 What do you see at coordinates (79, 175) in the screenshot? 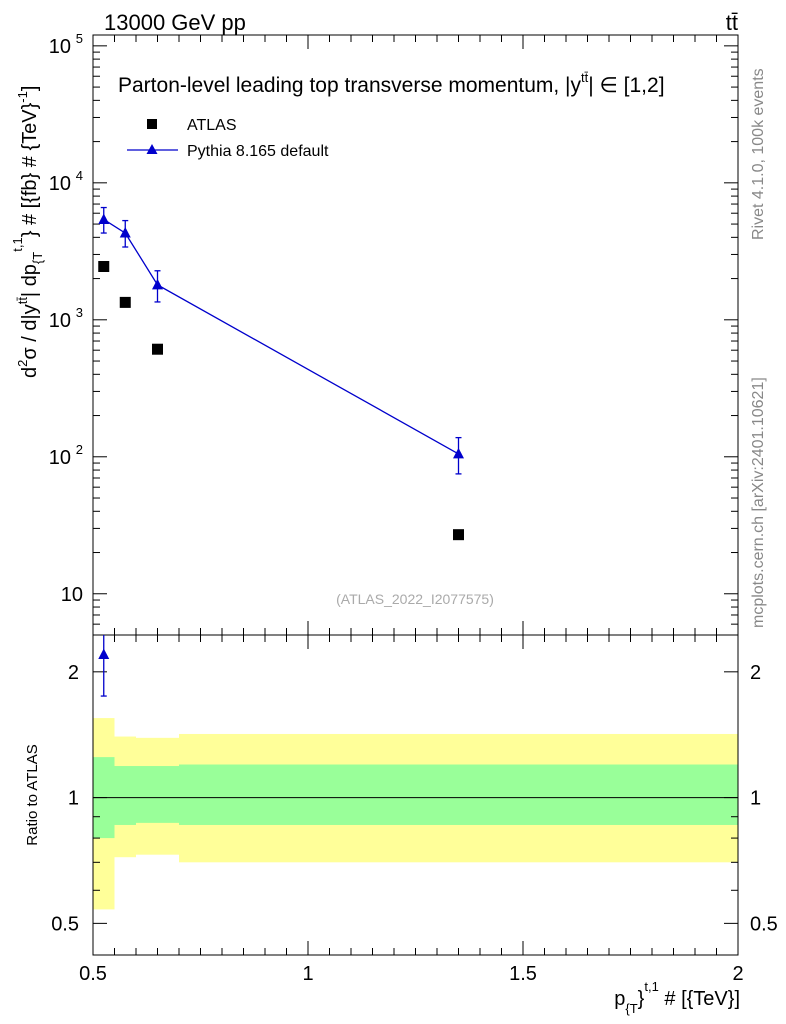
I see `main-y-tick-exponent: 4` at bounding box center [79, 175].